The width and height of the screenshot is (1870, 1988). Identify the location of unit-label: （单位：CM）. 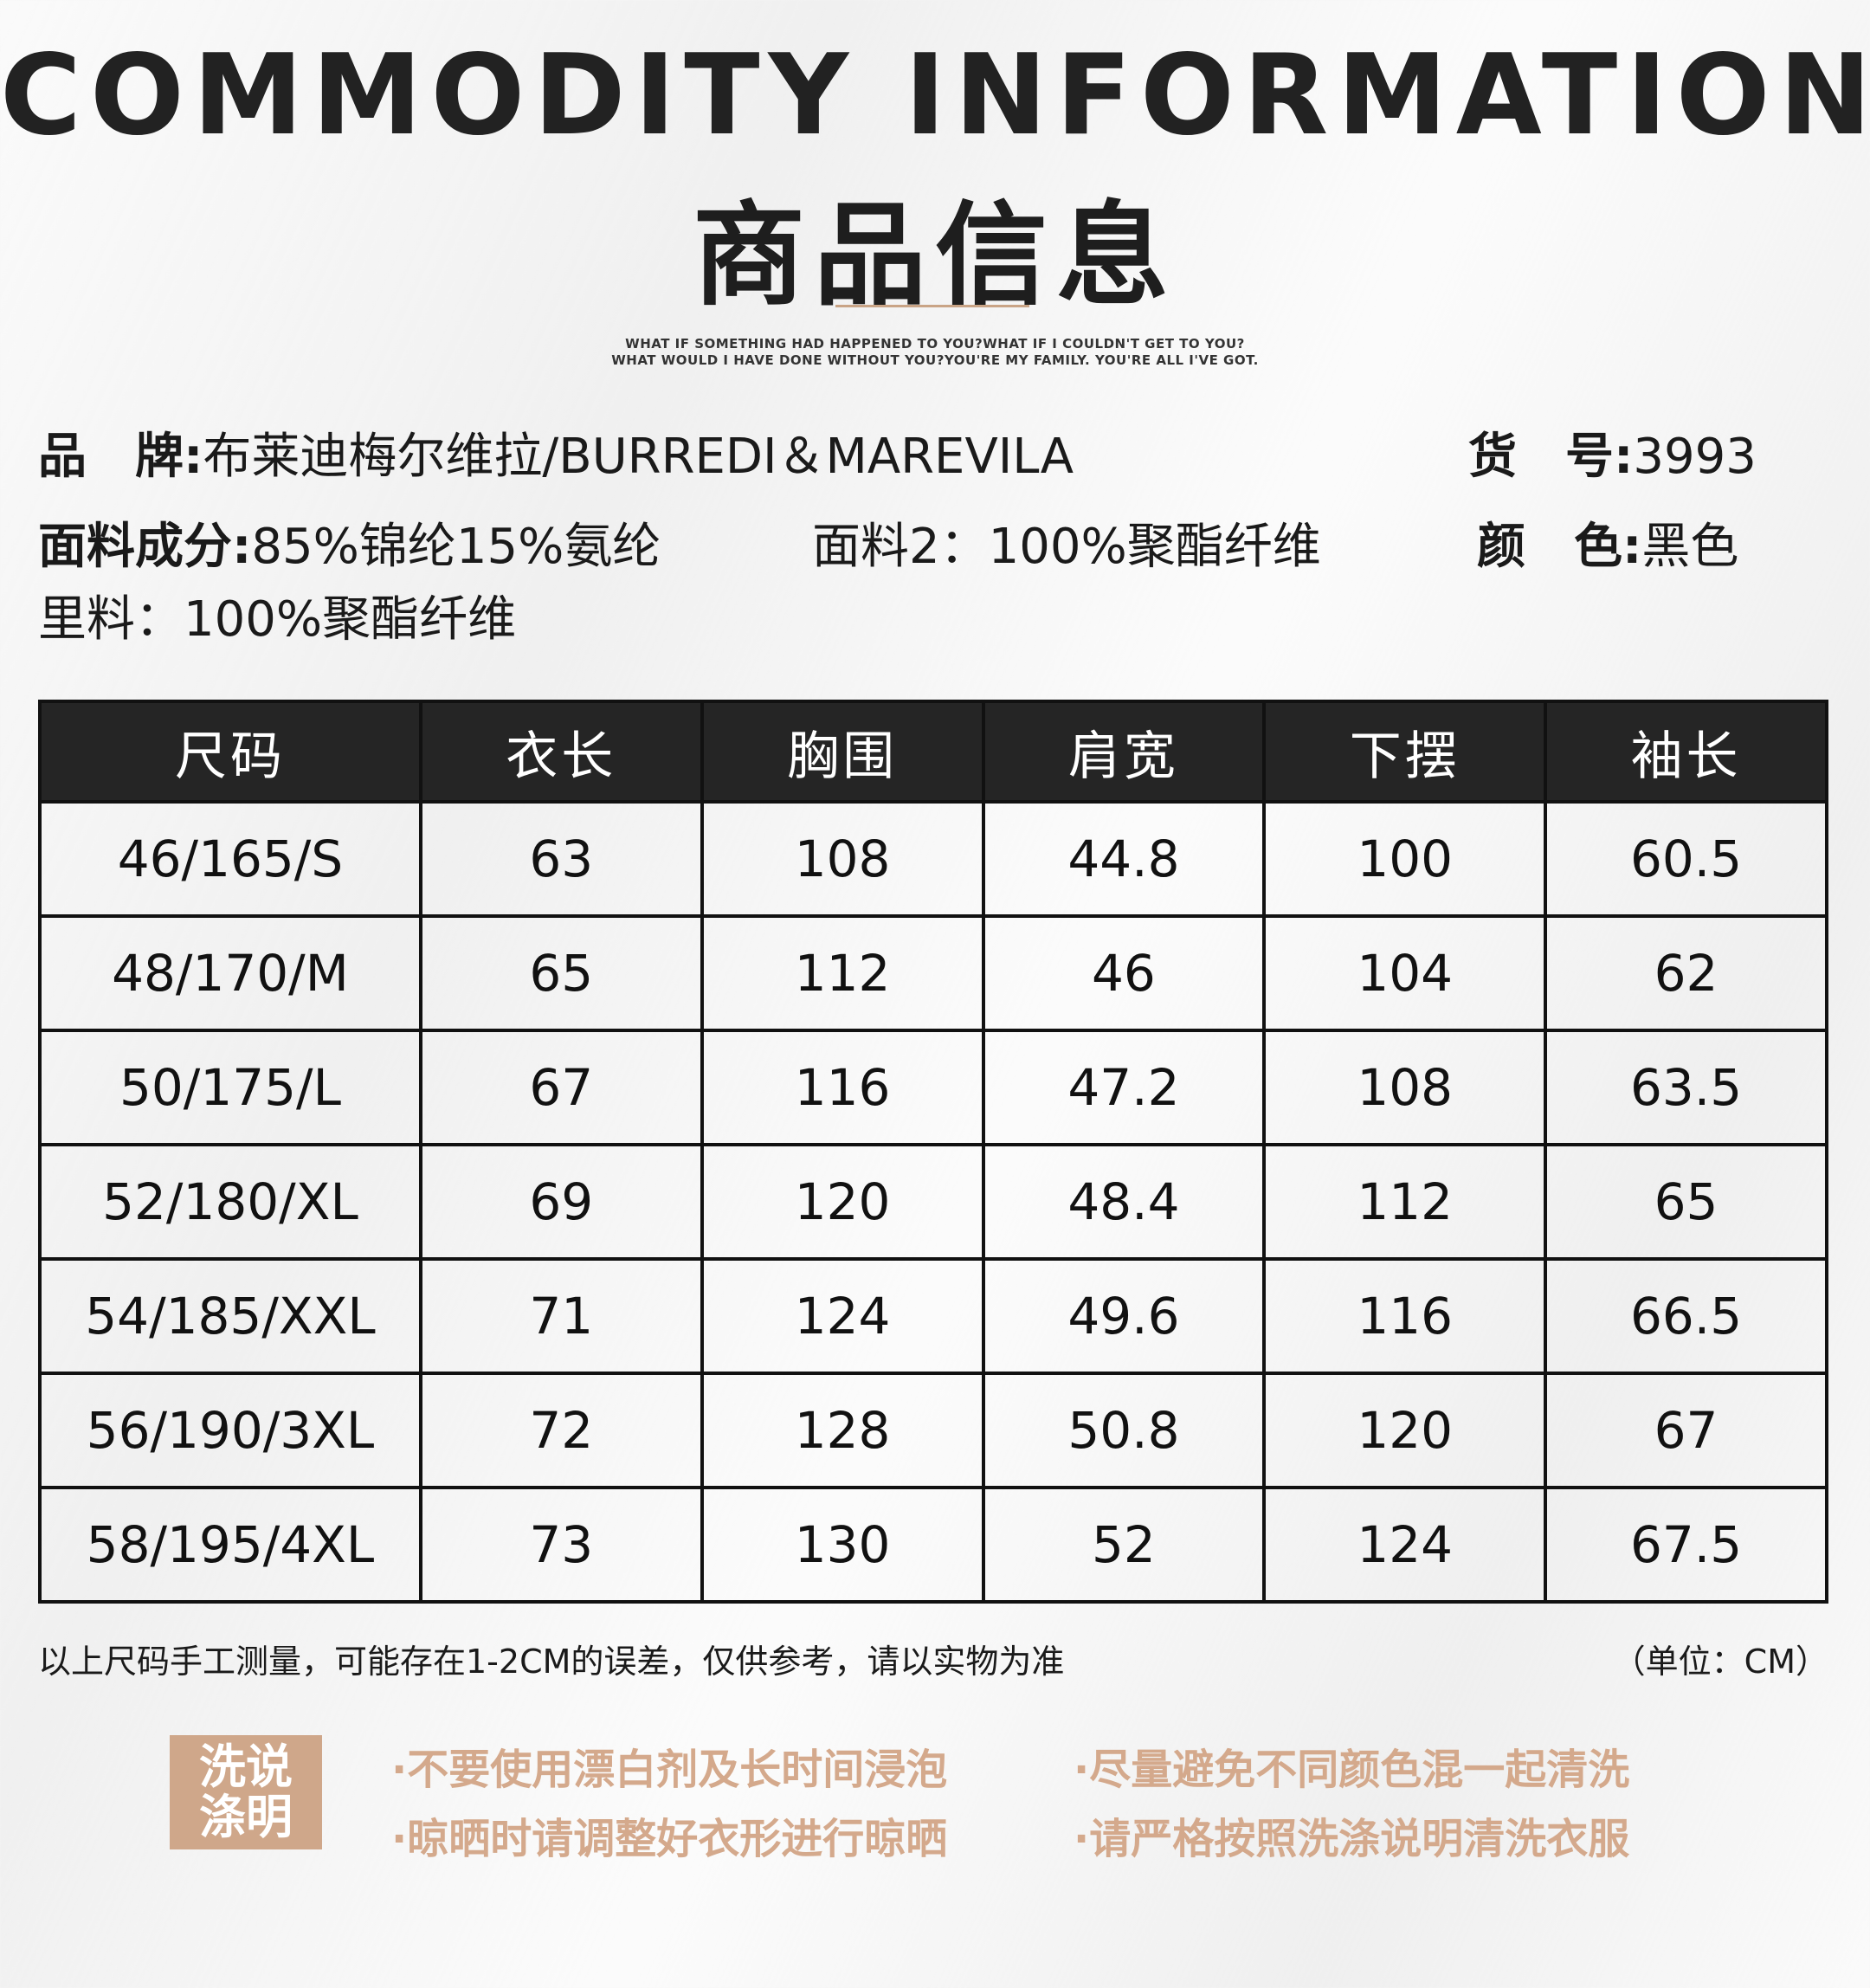
(1720, 1662).